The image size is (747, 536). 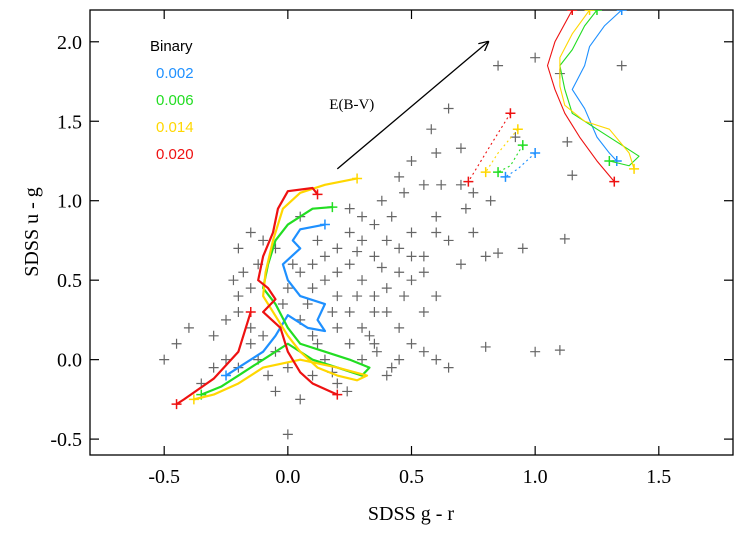 What do you see at coordinates (412, 106) in the screenshot?
I see `reddening-arrow` at bounding box center [412, 106].